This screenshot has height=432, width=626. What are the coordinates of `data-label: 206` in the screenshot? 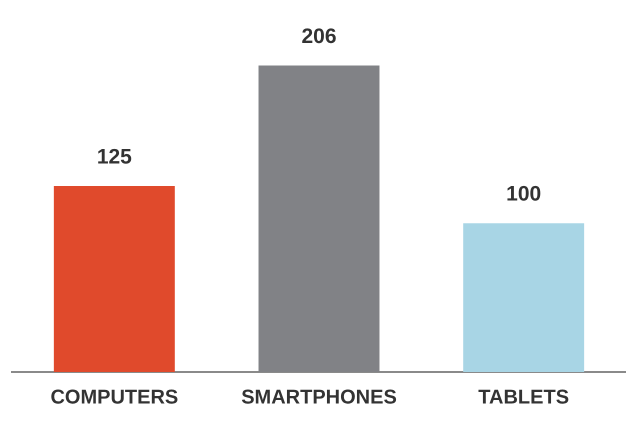 It's located at (319, 36).